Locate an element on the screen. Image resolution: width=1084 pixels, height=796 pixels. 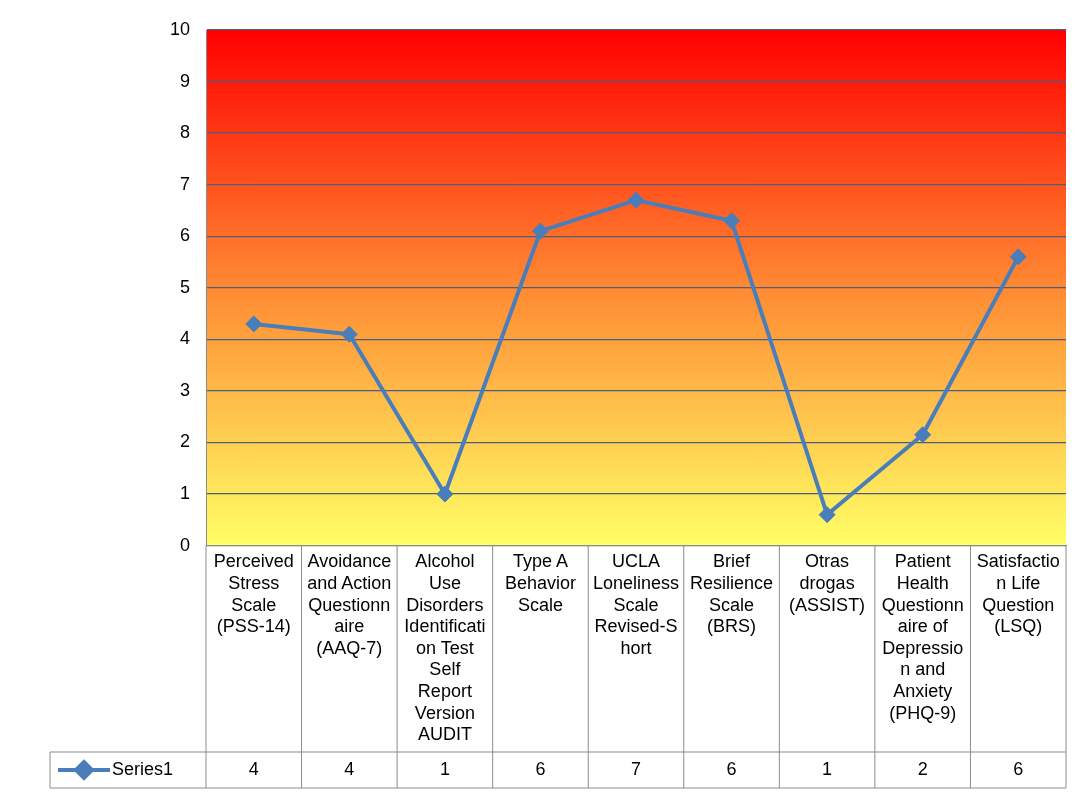
y-tick-label: 0 is located at coordinates (184, 544).